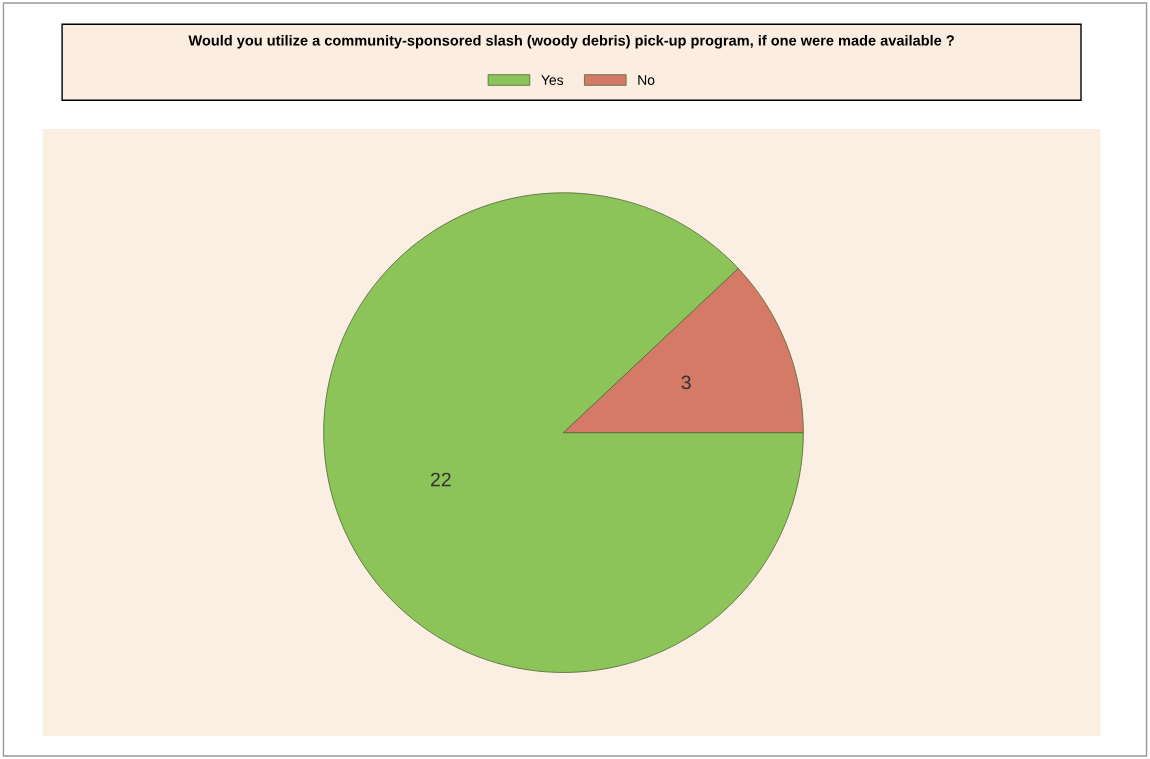 This screenshot has height=759, width=1150. Describe the element at coordinates (441, 479) in the screenshot. I see `data-label: 22` at that location.